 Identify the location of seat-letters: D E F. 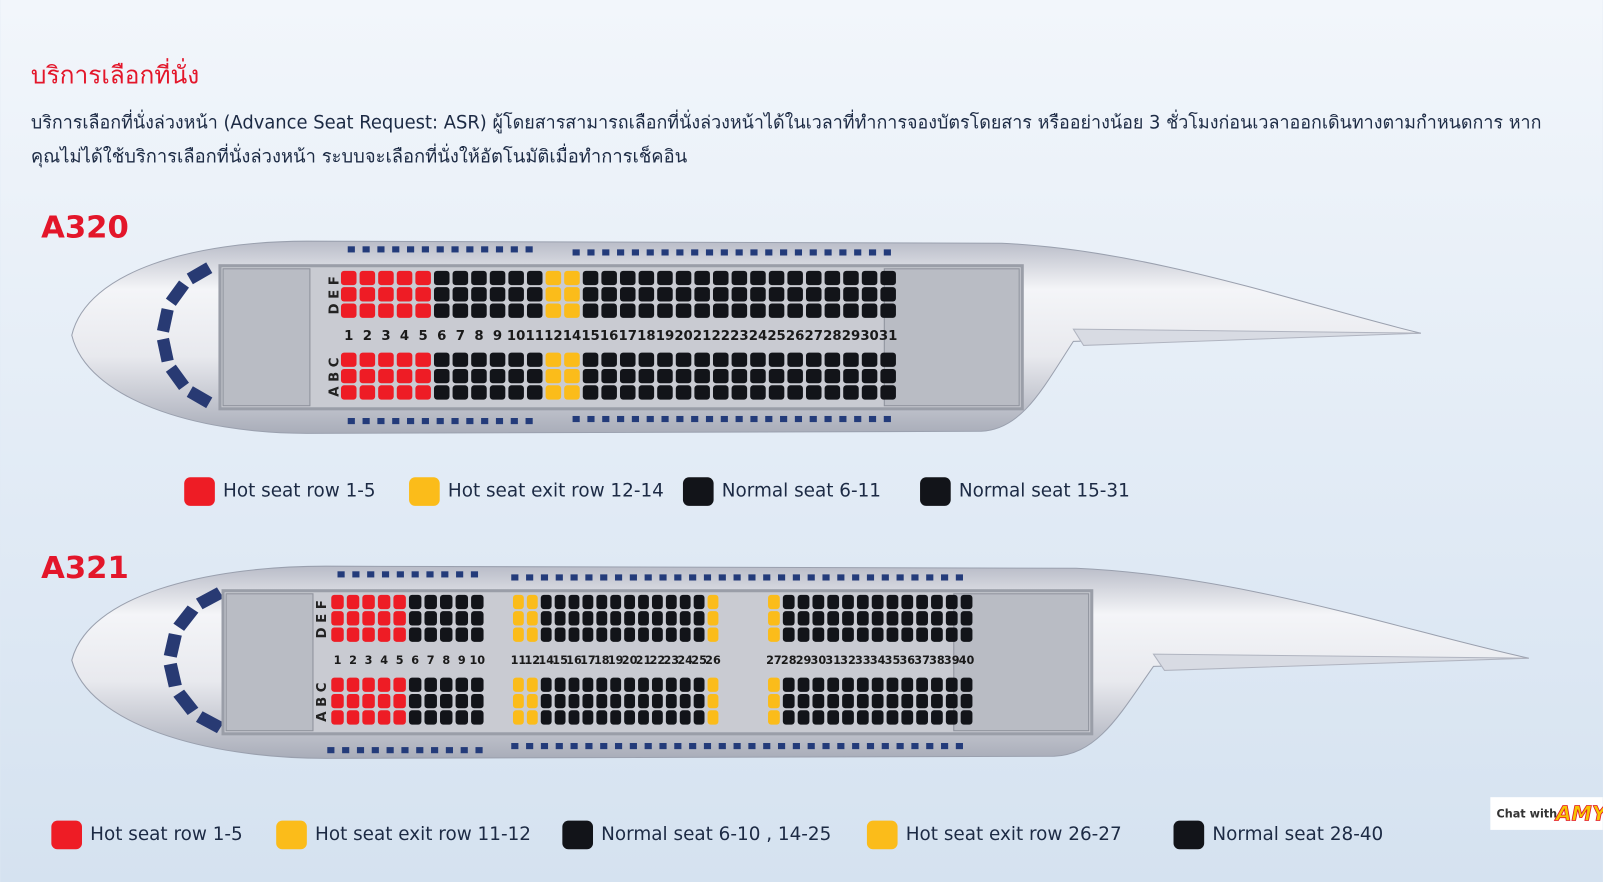
(322, 619).